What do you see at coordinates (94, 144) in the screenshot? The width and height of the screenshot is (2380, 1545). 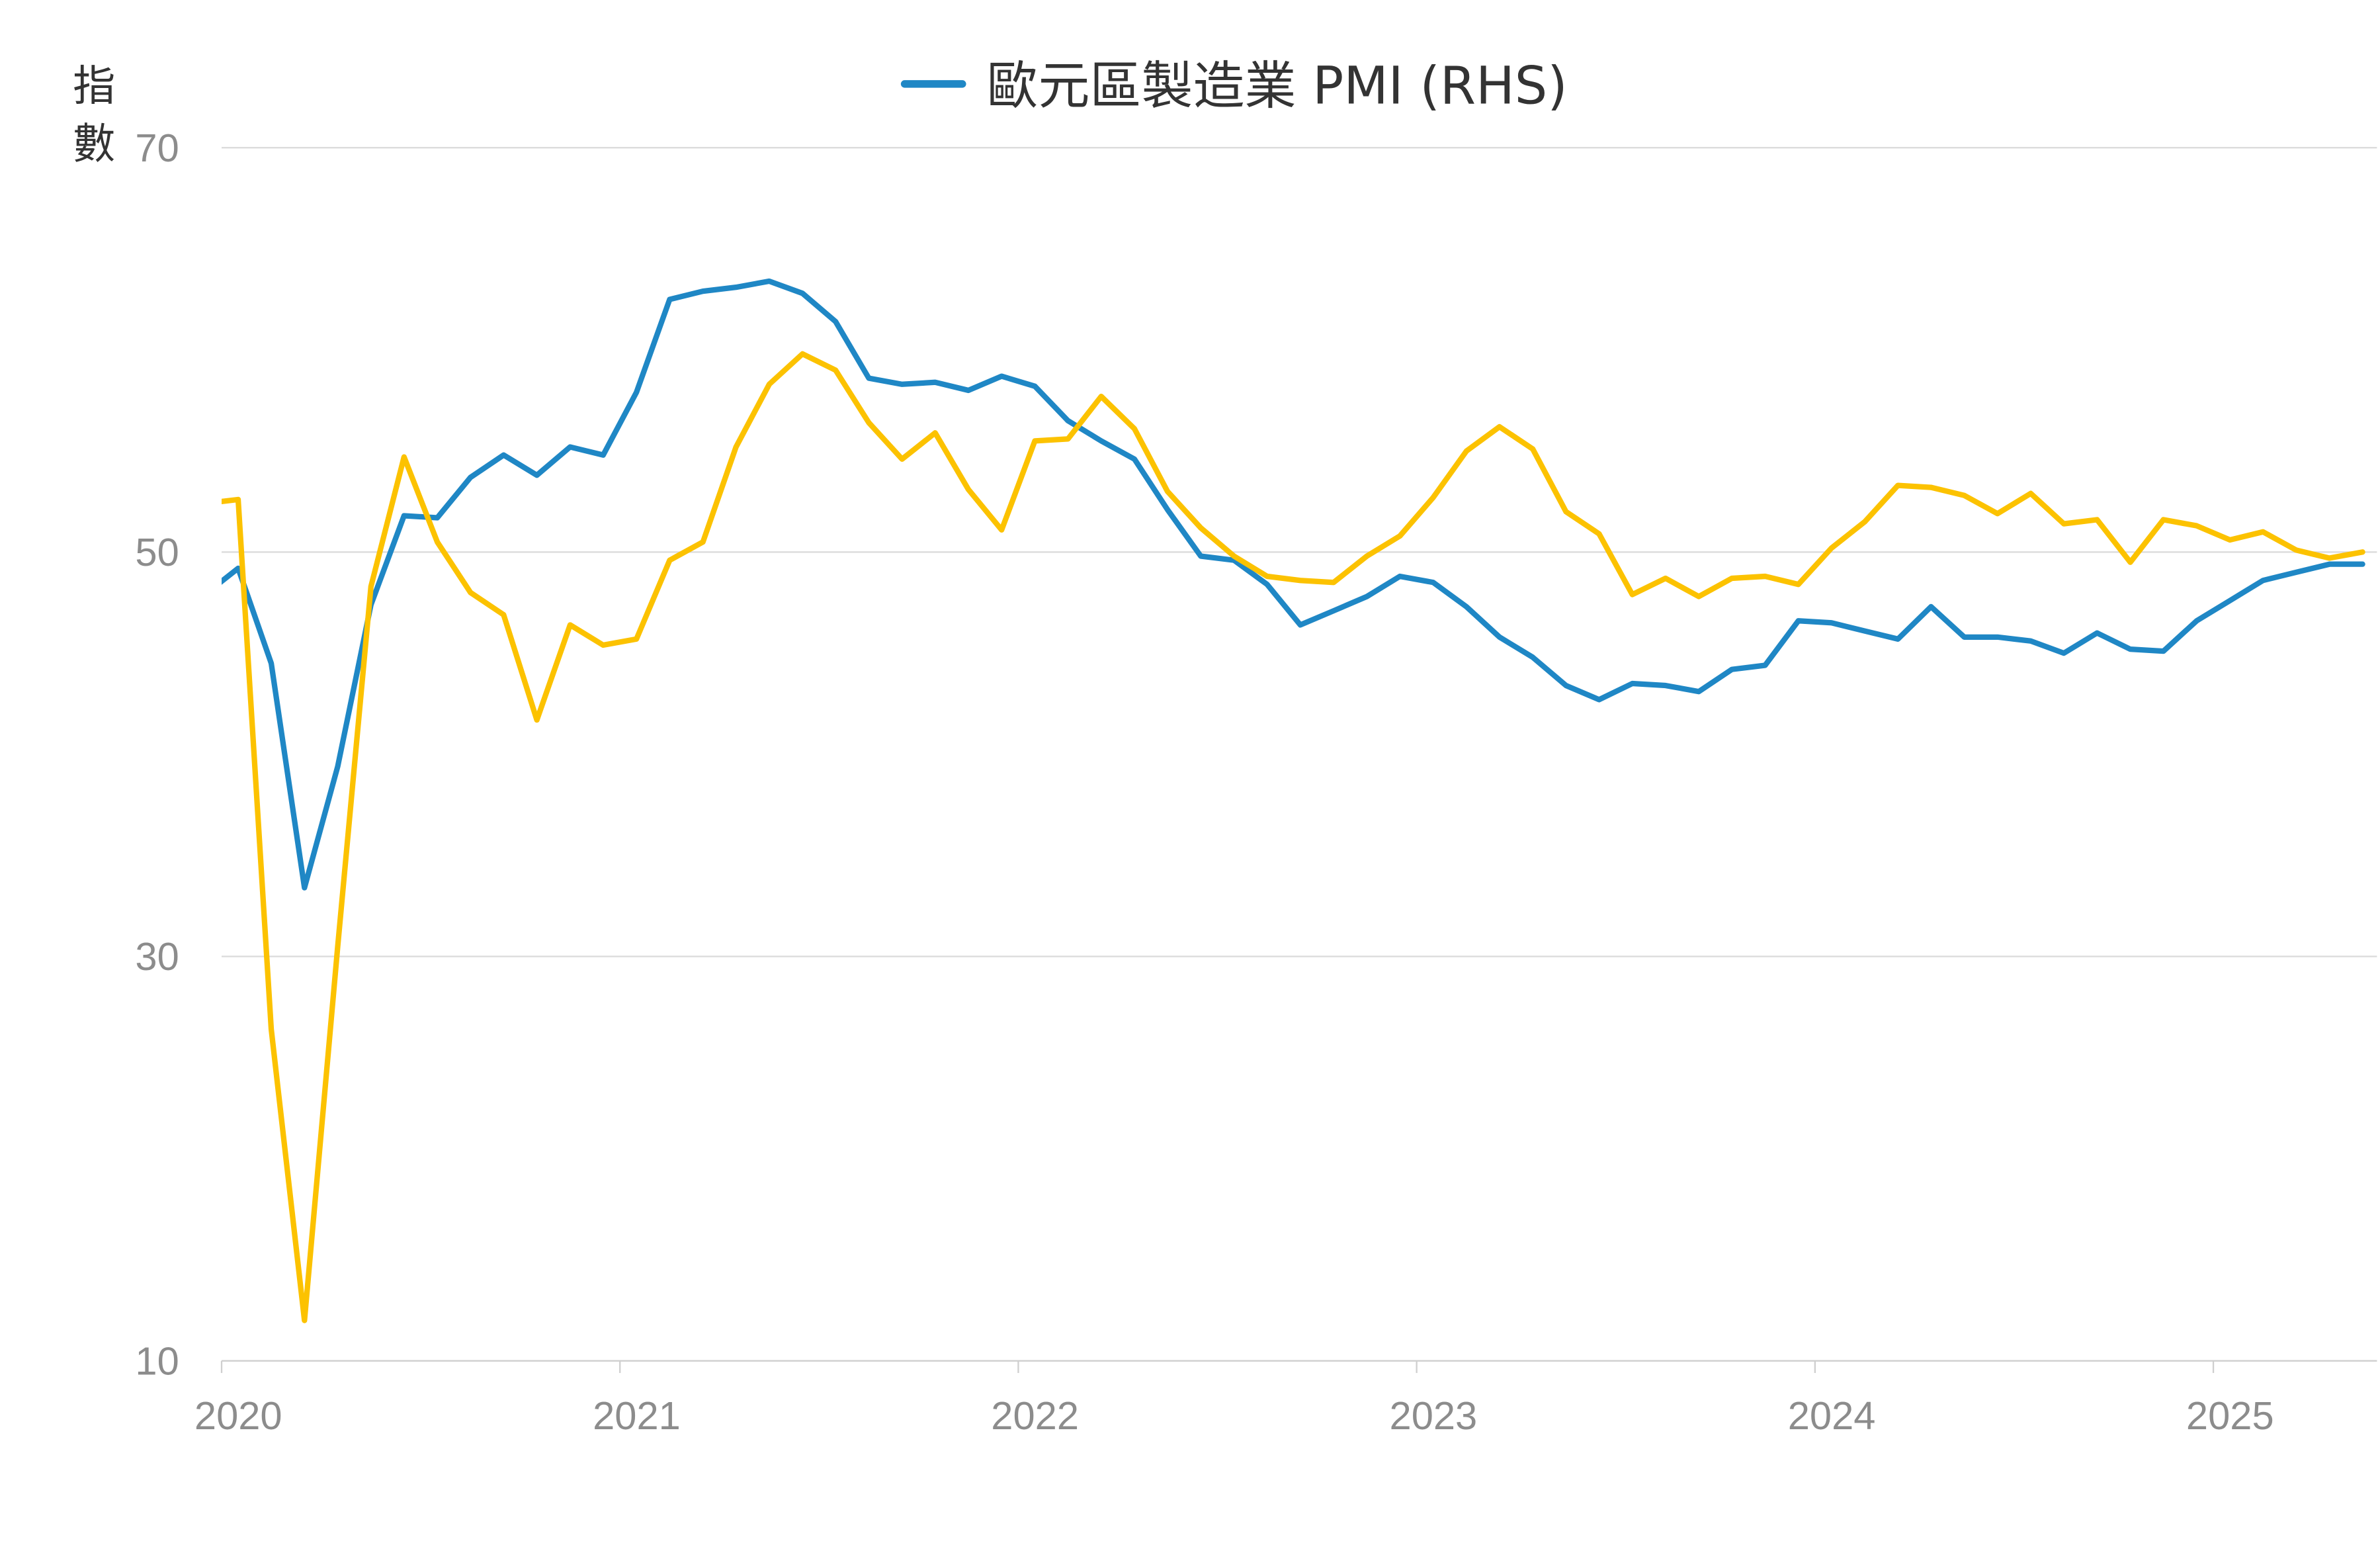 I see `y-axis-label-char-2: 數` at bounding box center [94, 144].